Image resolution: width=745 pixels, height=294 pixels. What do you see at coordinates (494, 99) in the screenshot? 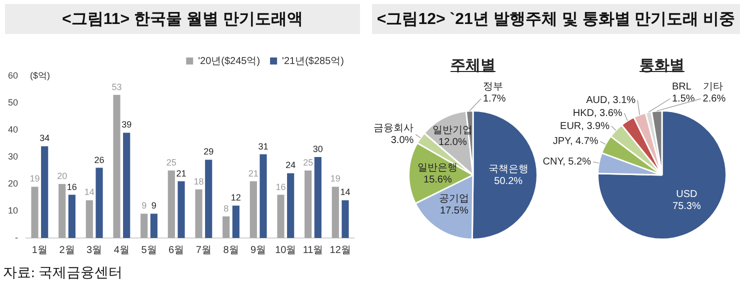
I see `data-label: 1.7%` at bounding box center [494, 99].